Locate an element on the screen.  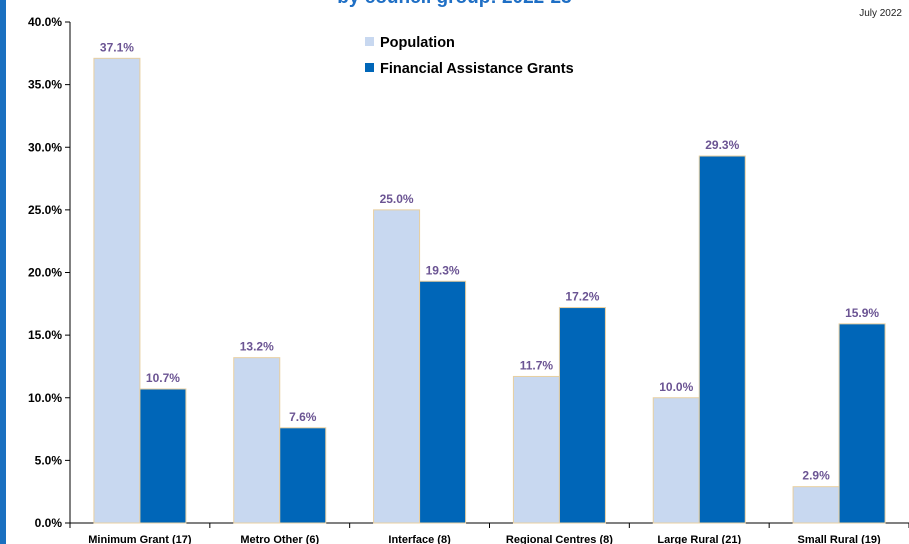
y-tick-label: 30.0% is located at coordinates (45, 147).